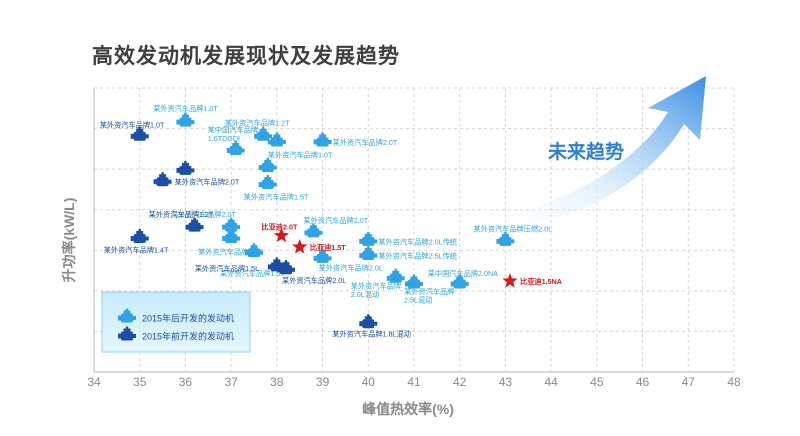 The width and height of the screenshot is (800, 436). I want to click on trend-label: 未来趋势, so click(585, 151).